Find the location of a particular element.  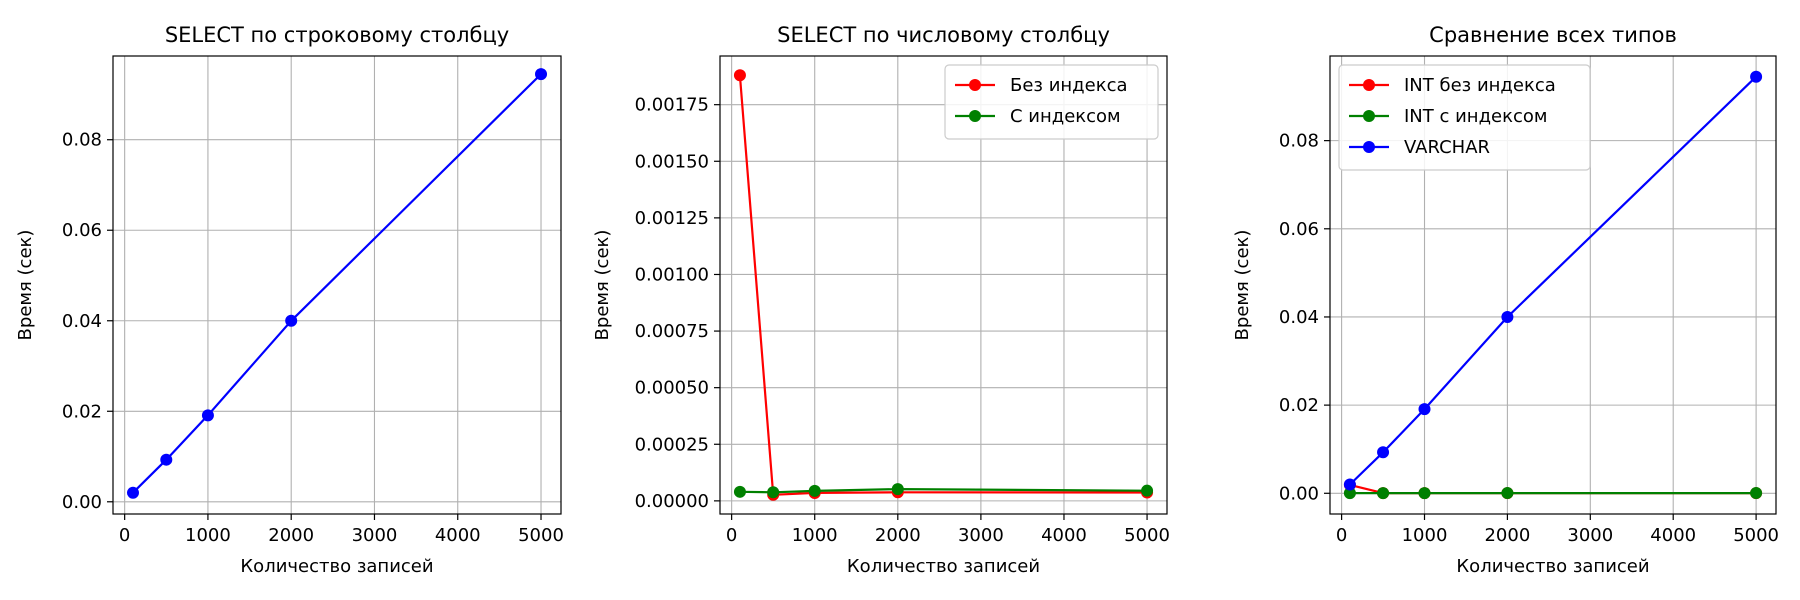

legend: INT без индекса INT с индексом VARCHAR is located at coordinates (1464, 117).